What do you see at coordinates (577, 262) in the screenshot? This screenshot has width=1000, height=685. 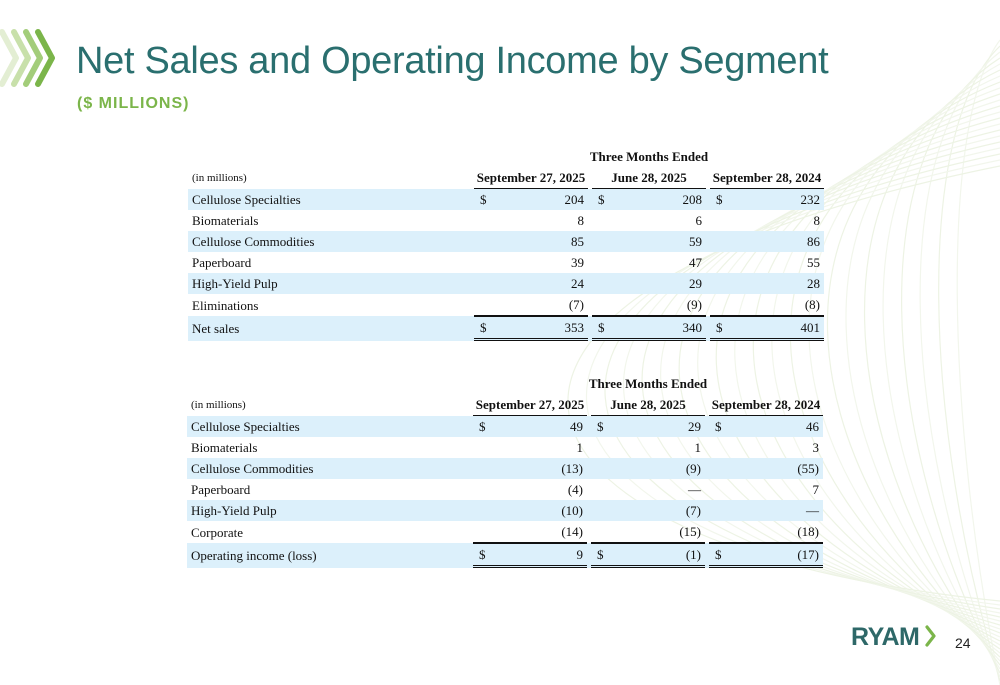 I see `cell-value: 39` at bounding box center [577, 262].